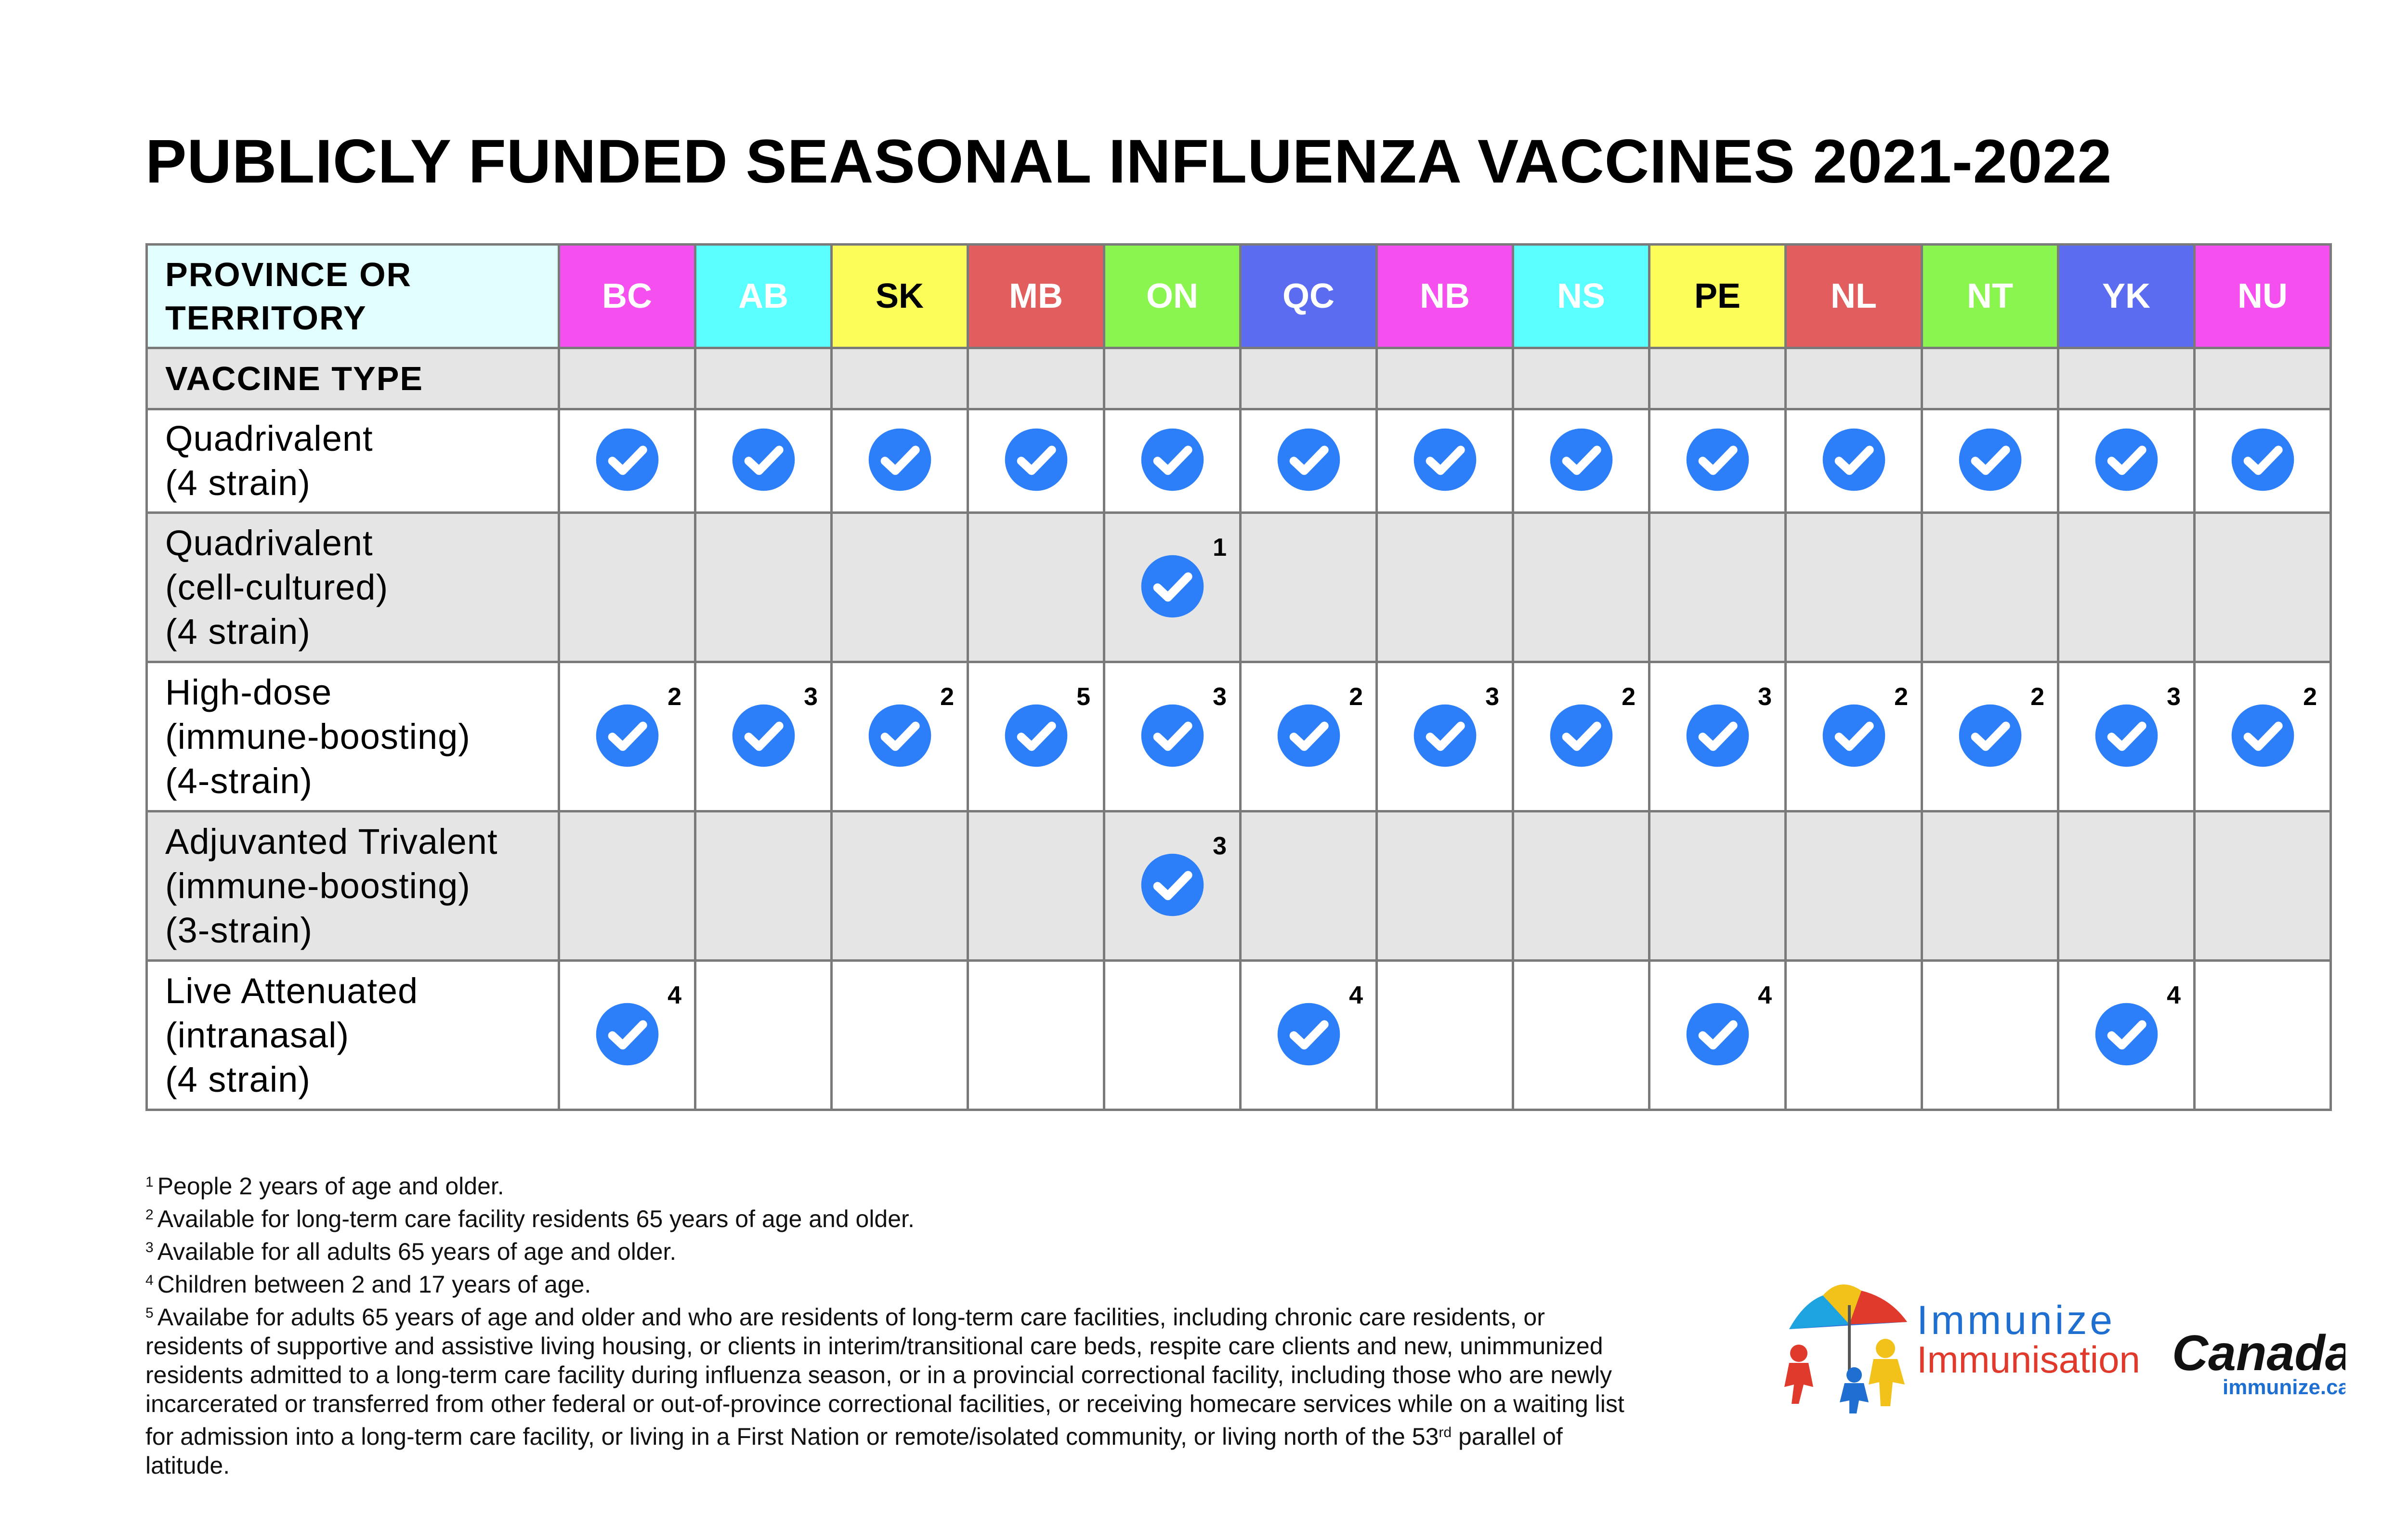 The width and height of the screenshot is (2408, 1517). What do you see at coordinates (1990, 296) in the screenshot?
I see `province-header-nt: NT` at bounding box center [1990, 296].